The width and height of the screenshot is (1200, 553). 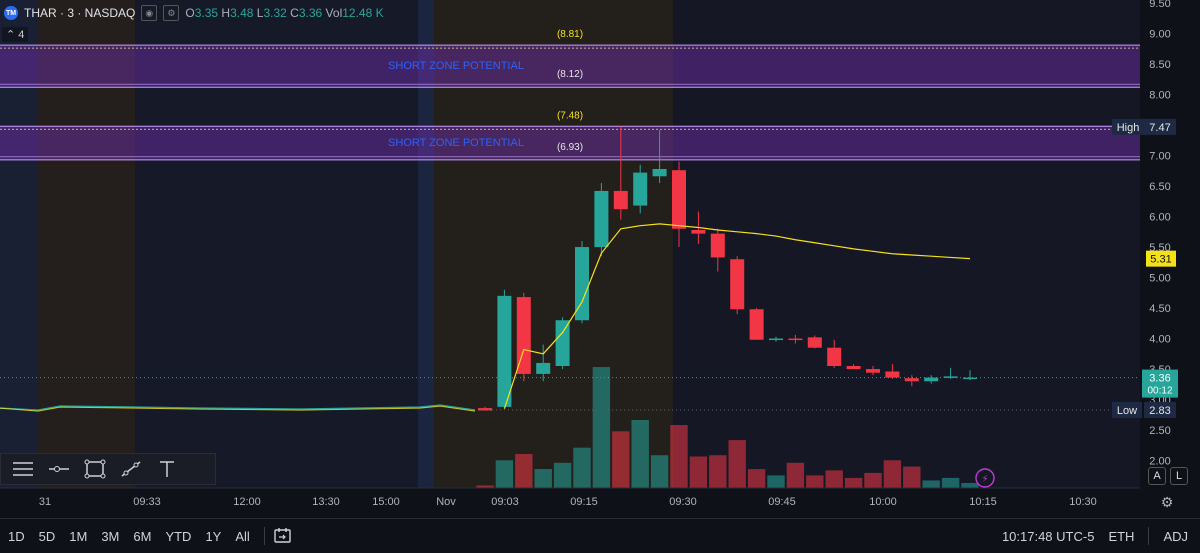 I want to click on time-tick-label: 13:30, so click(x=326, y=502).